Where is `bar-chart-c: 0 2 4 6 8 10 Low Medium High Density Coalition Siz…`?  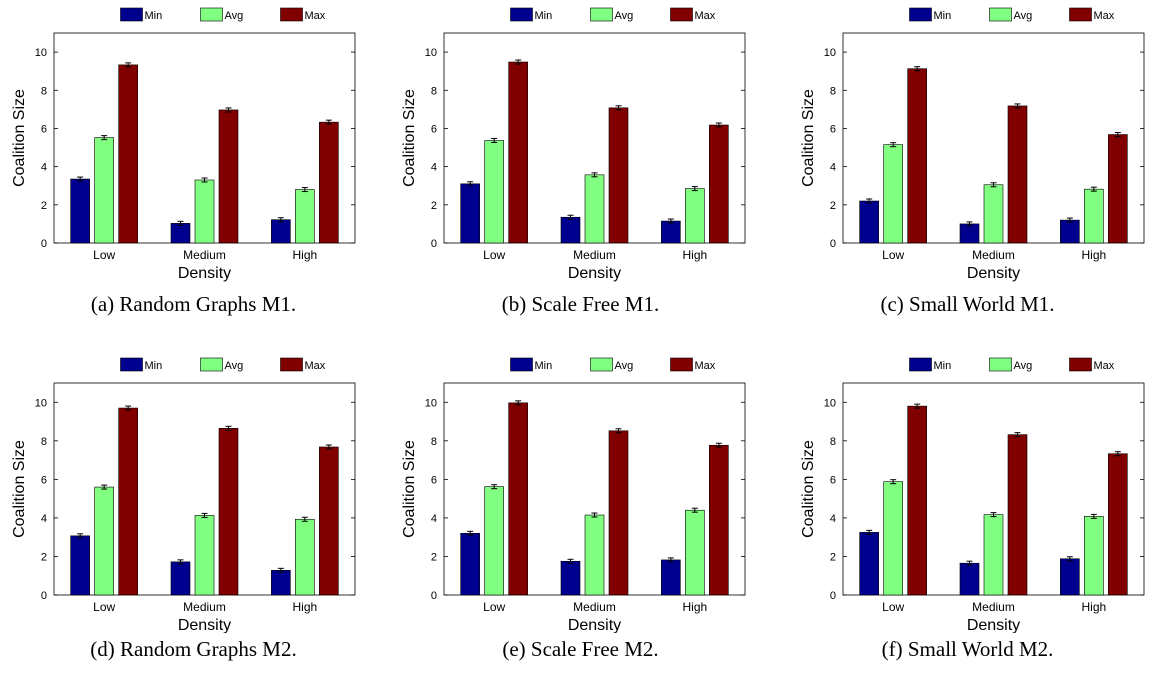 bar-chart-c: 0 2 4 6 8 10 Low Medium High Density Coalition Siz… is located at coordinates (972, 144).